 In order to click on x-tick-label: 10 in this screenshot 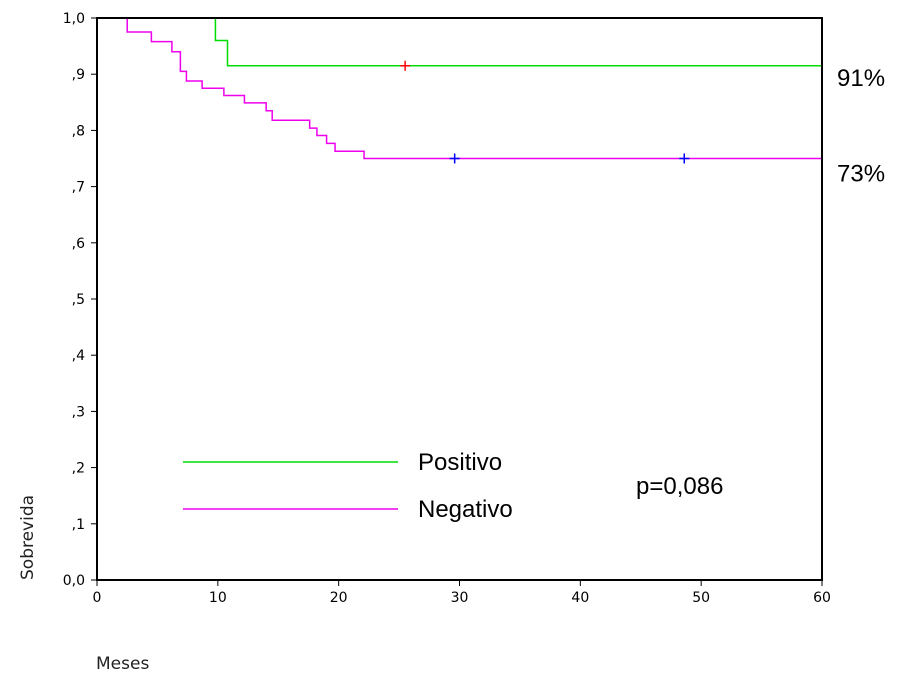, I will do `click(218, 598)`.